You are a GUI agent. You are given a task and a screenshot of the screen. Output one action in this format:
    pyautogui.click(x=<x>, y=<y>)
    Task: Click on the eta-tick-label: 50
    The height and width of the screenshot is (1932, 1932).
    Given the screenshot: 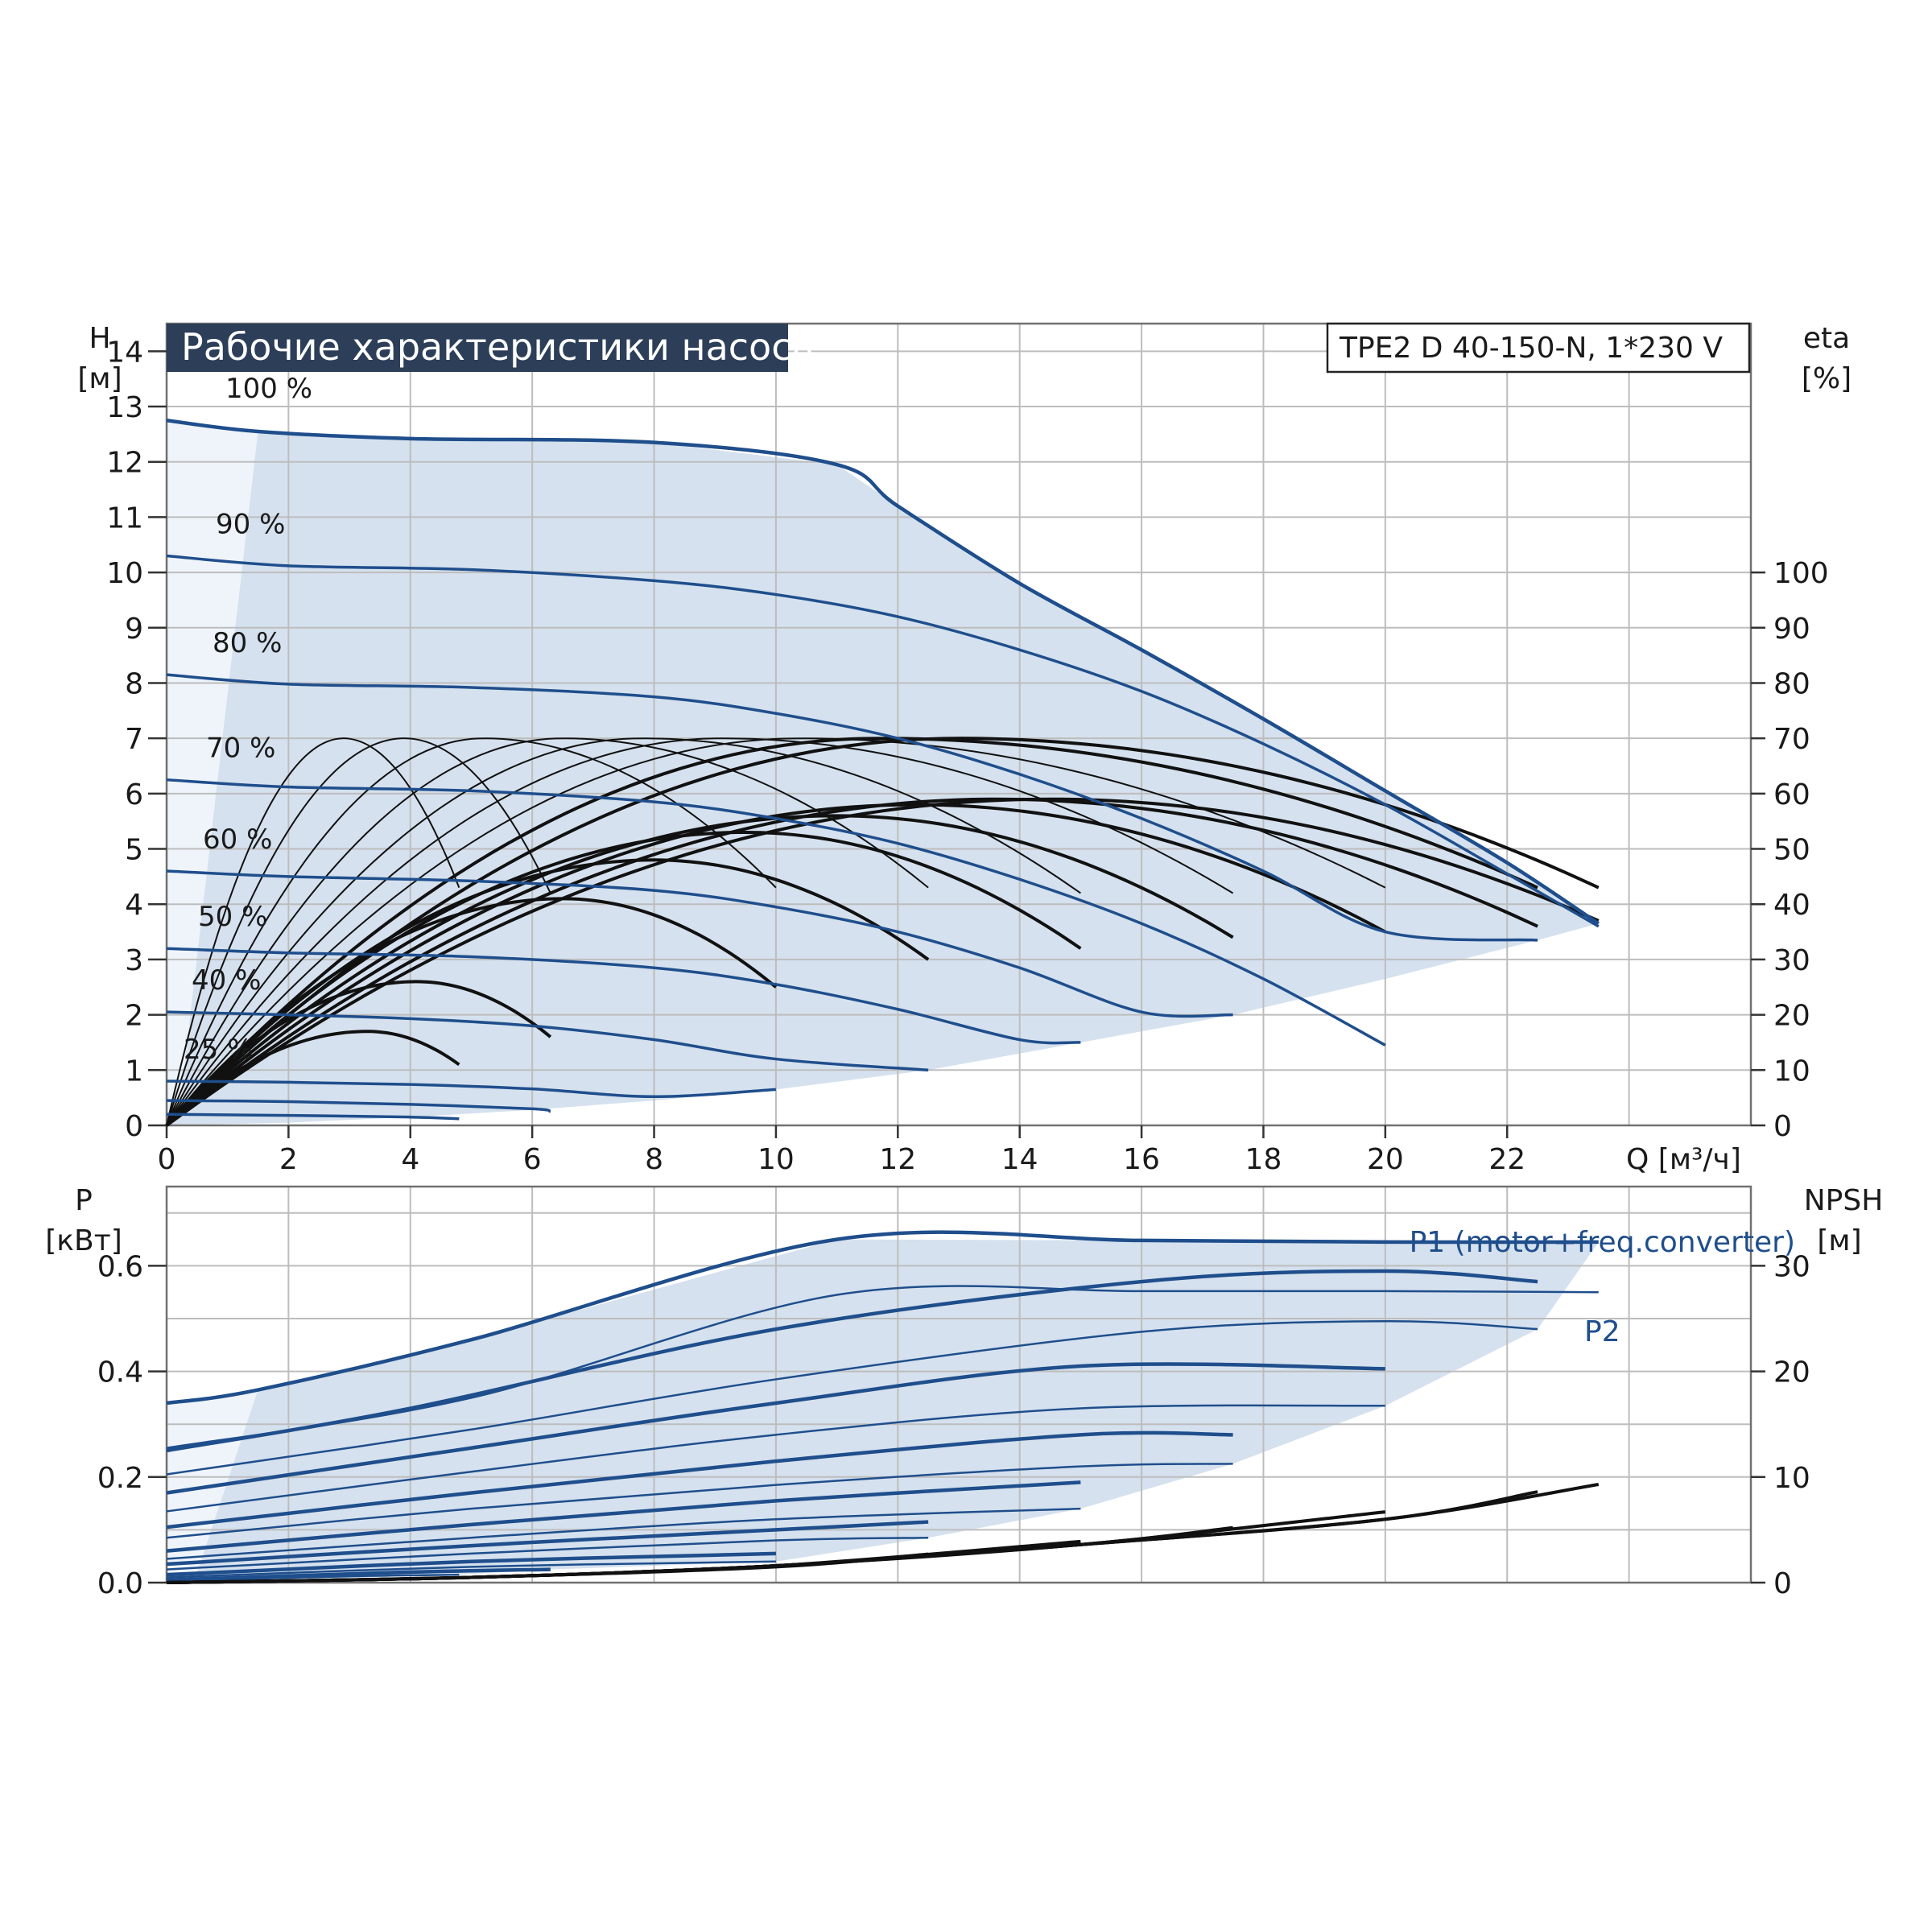 What is the action you would take?
    pyautogui.click(x=1791, y=850)
    